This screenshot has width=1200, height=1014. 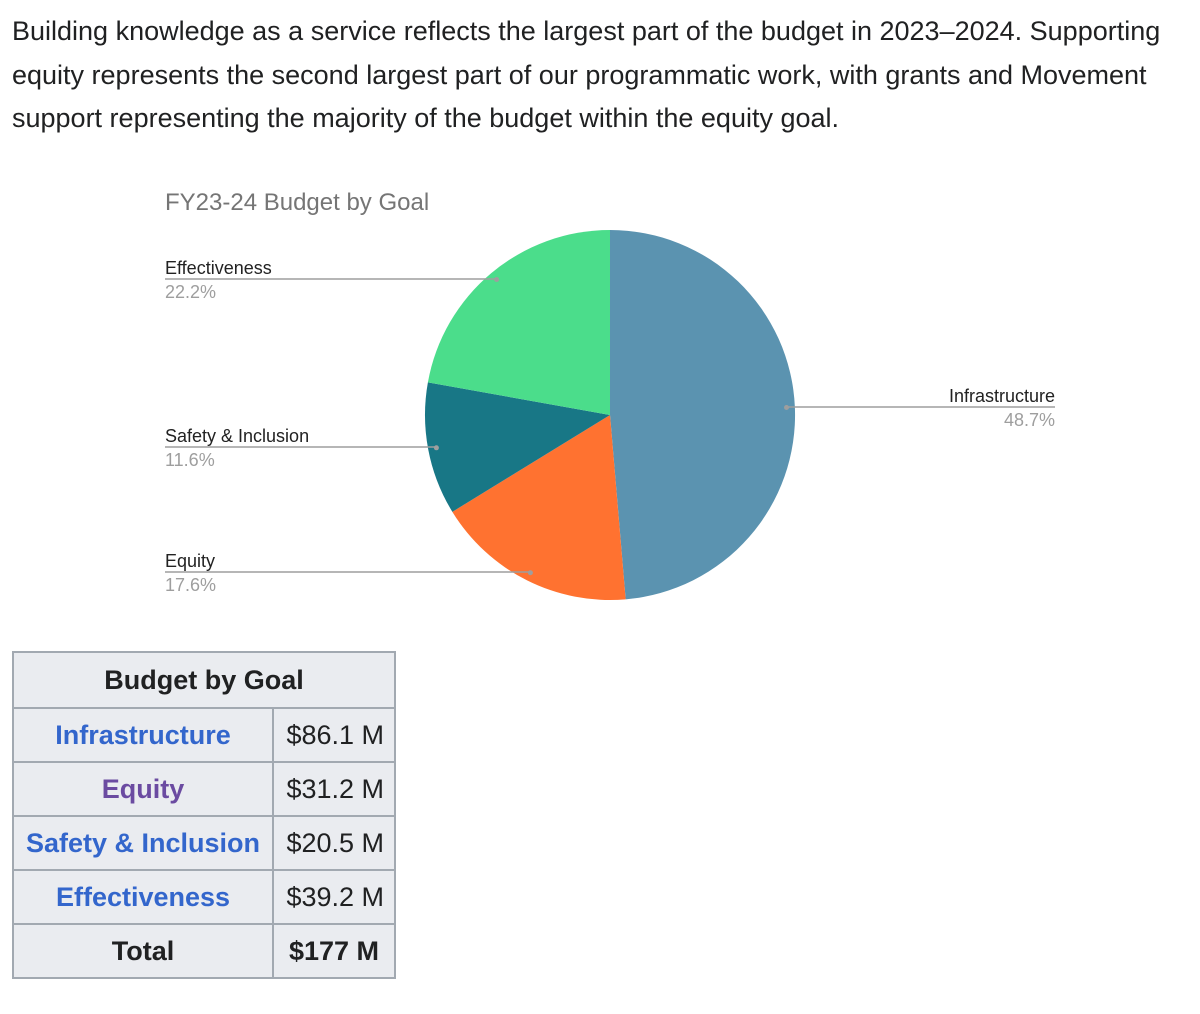 I want to click on amount-cell: $39.2 M, so click(x=334, y=897).